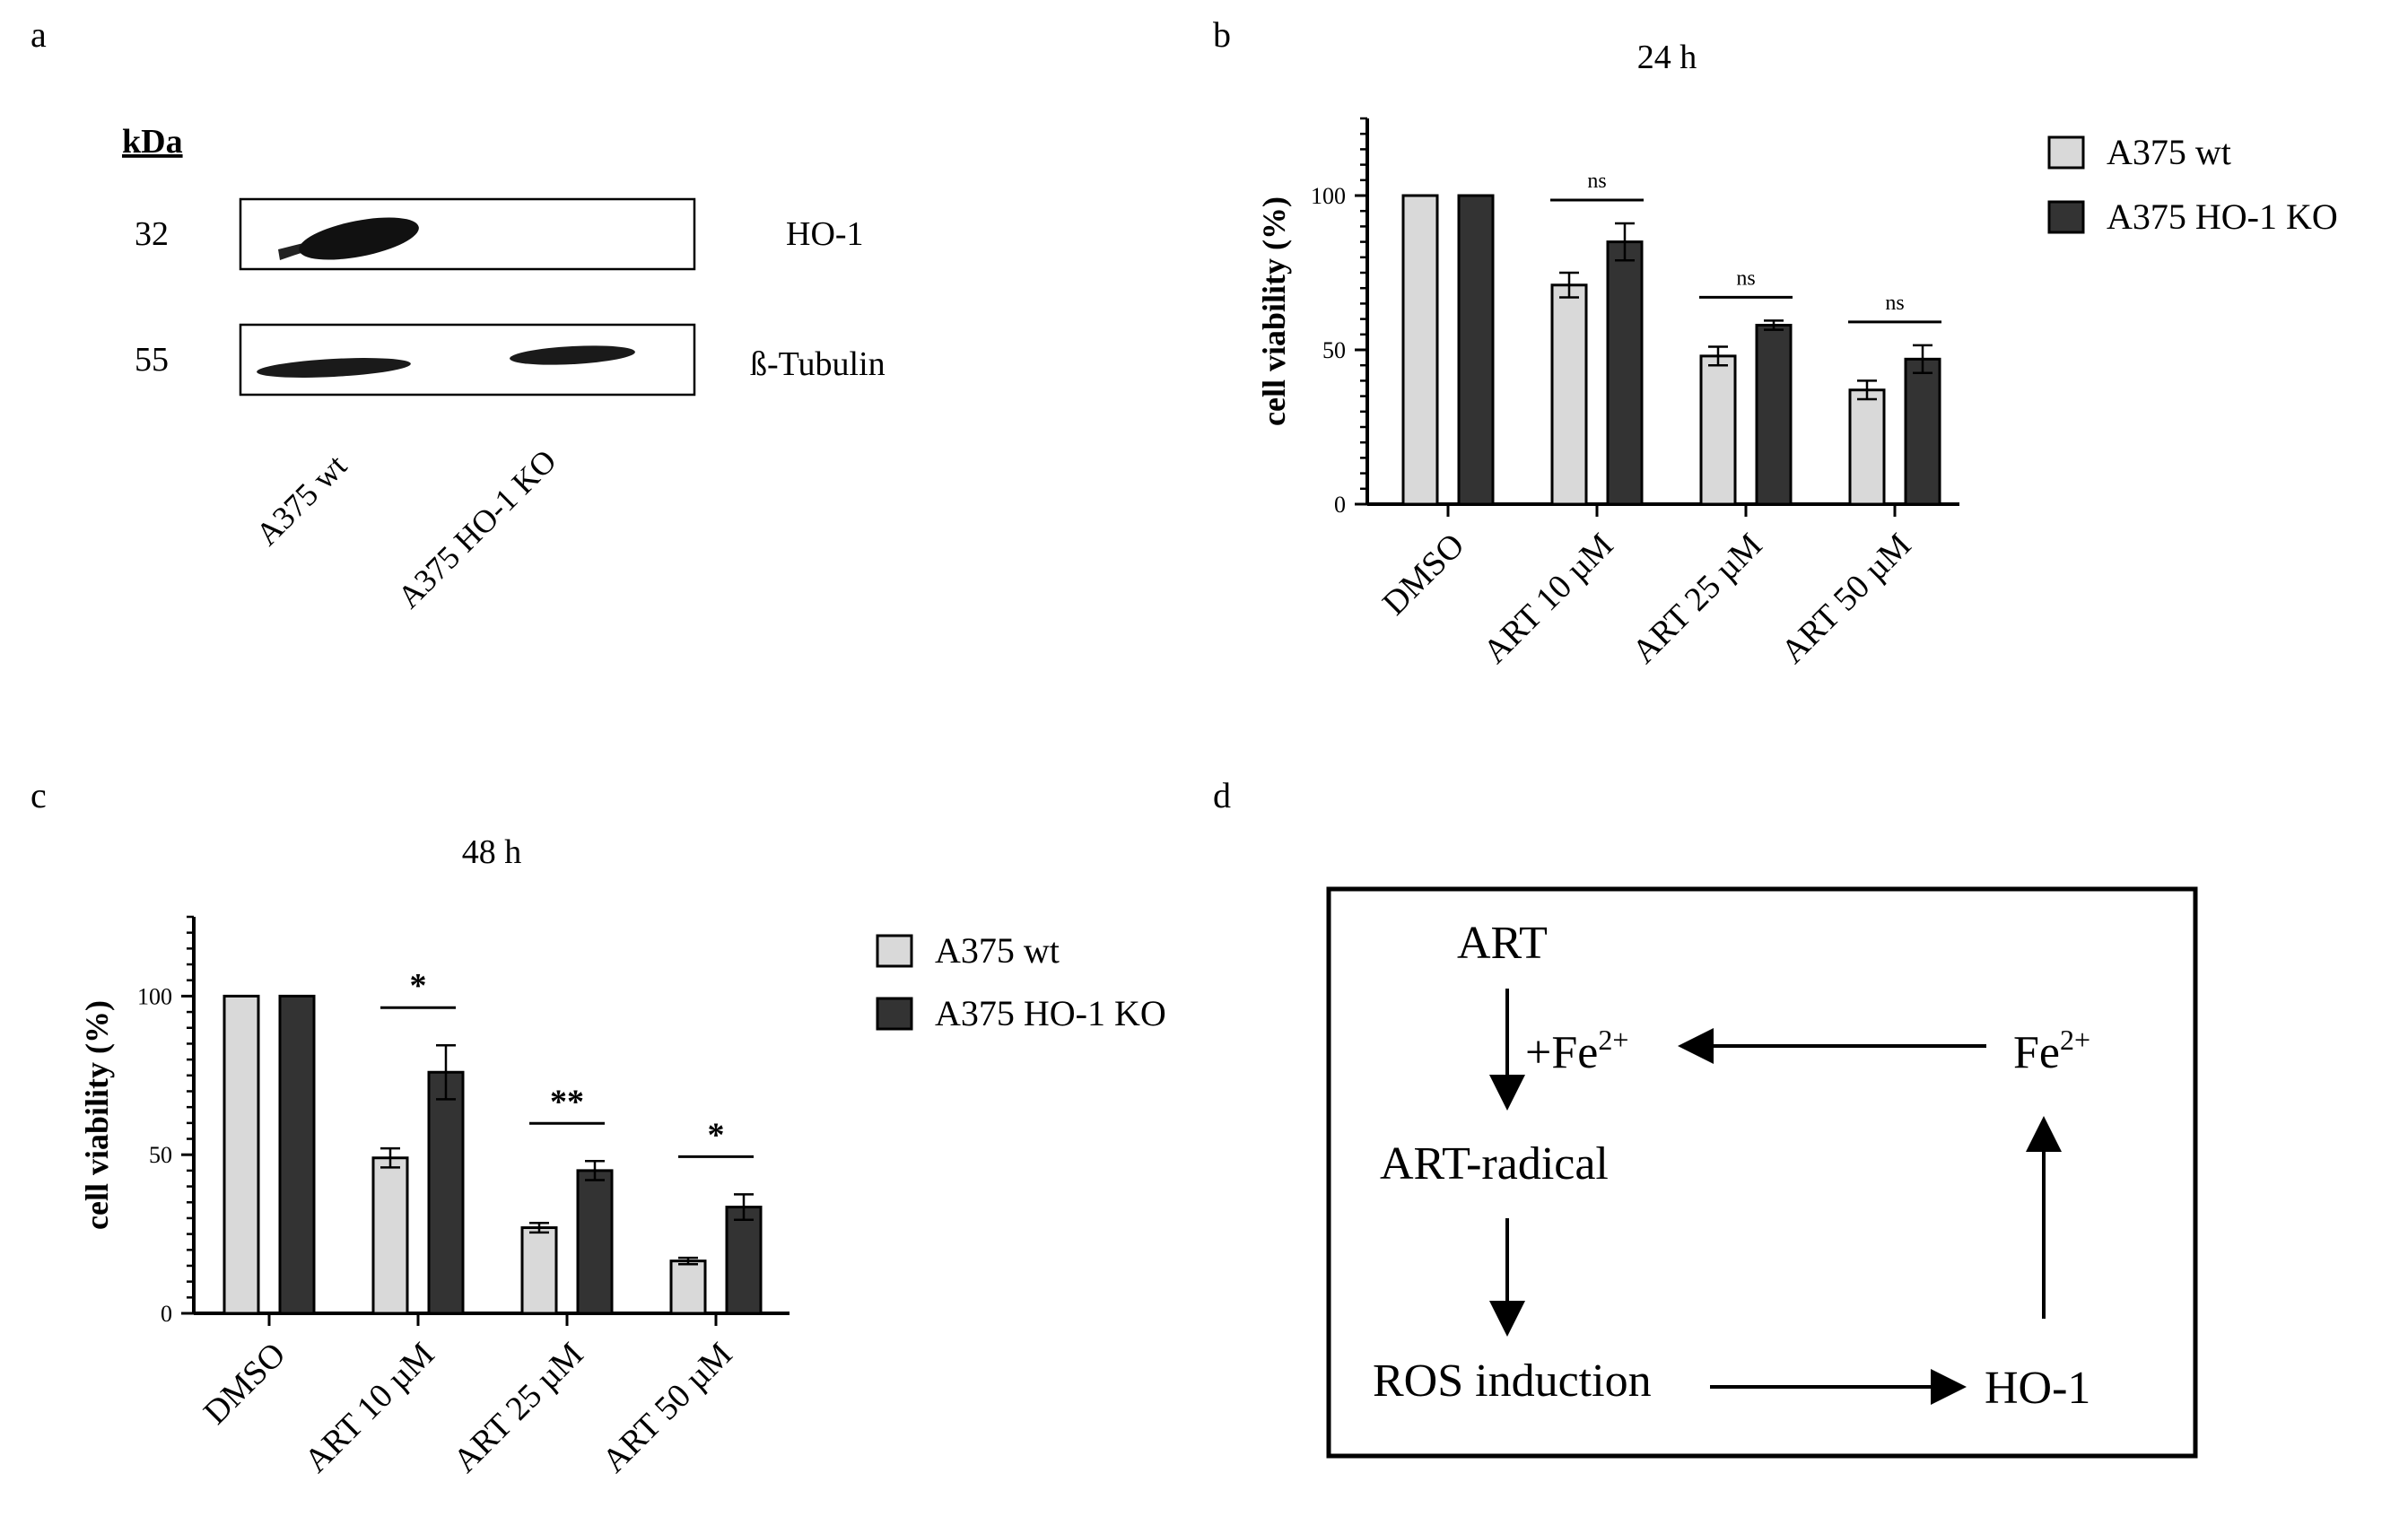  What do you see at coordinates (467, 360) in the screenshot?
I see `blot-membrane-tubulin` at bounding box center [467, 360].